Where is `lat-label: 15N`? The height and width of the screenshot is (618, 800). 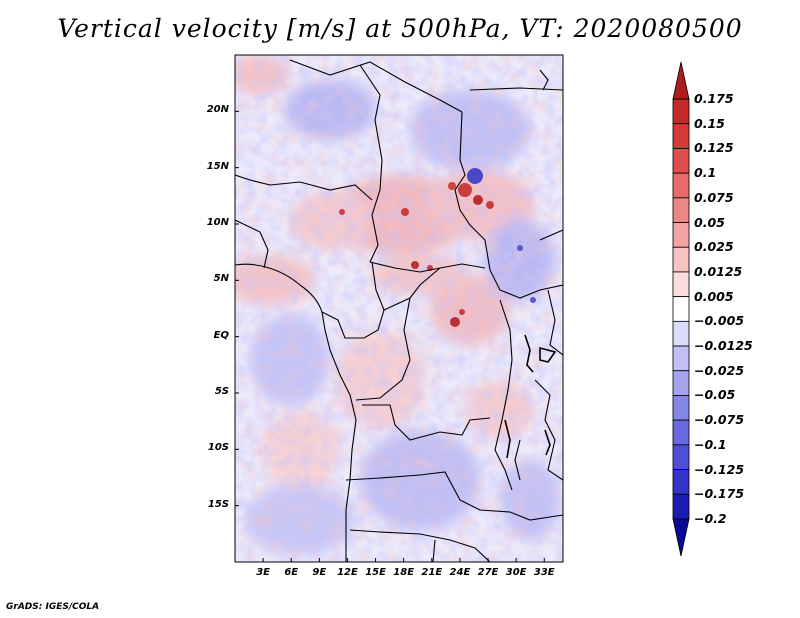
lat-label: 15N is located at coordinates (217, 166).